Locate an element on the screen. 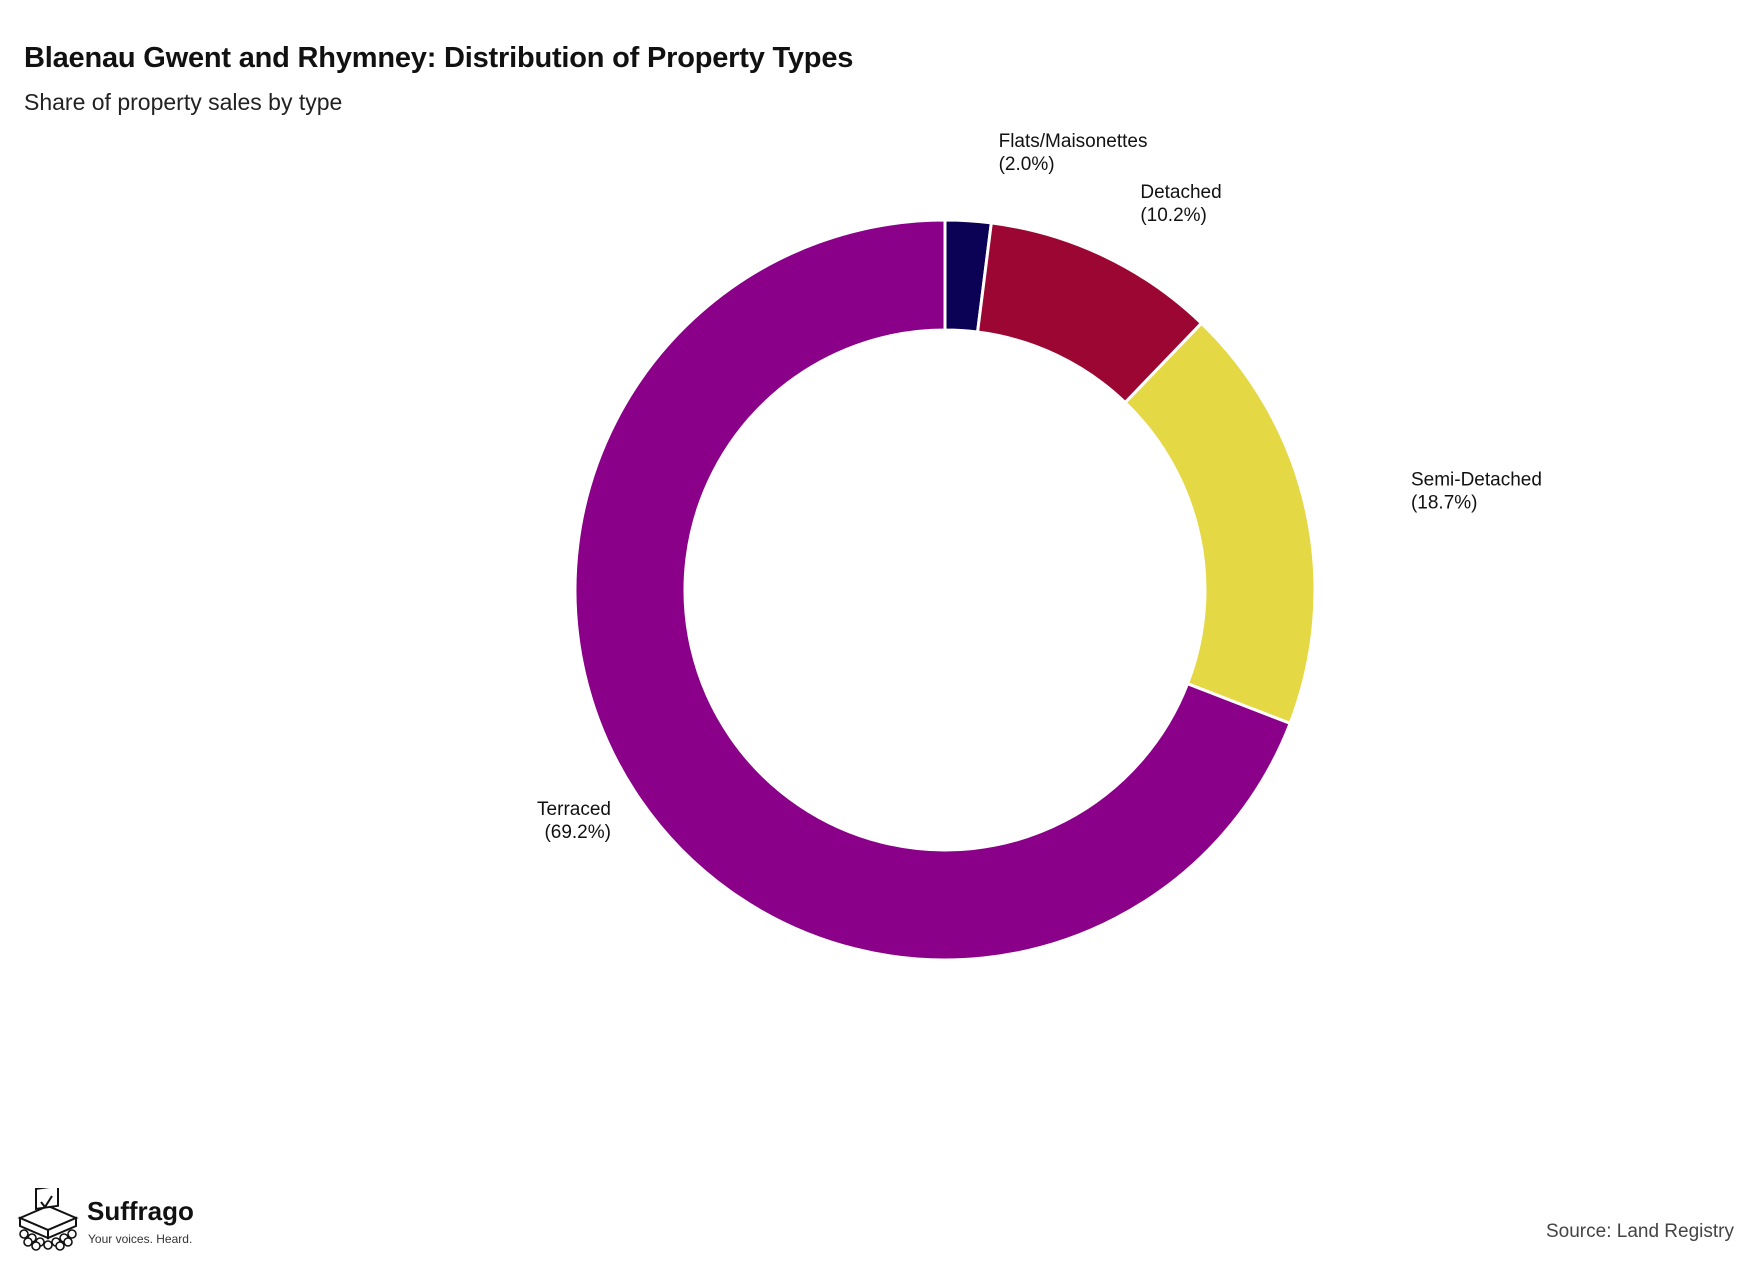 The height and width of the screenshot is (1265, 1758). chart-subtitle: Share of property sales by type is located at coordinates (183, 102).